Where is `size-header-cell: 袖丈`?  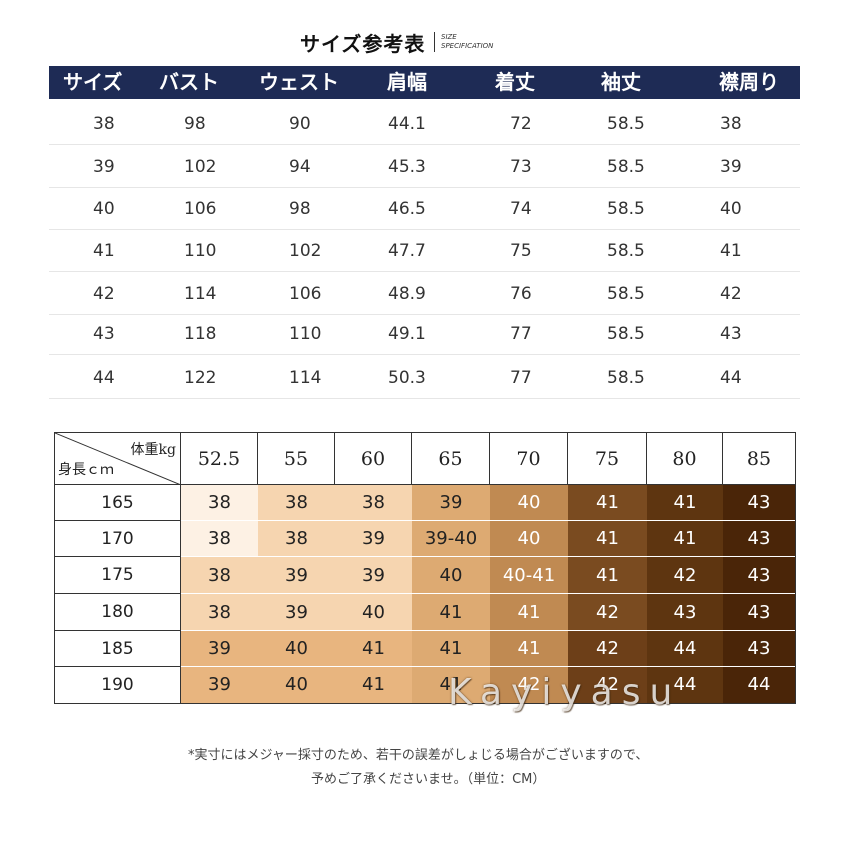 size-header-cell: 袖丈 is located at coordinates (621, 82).